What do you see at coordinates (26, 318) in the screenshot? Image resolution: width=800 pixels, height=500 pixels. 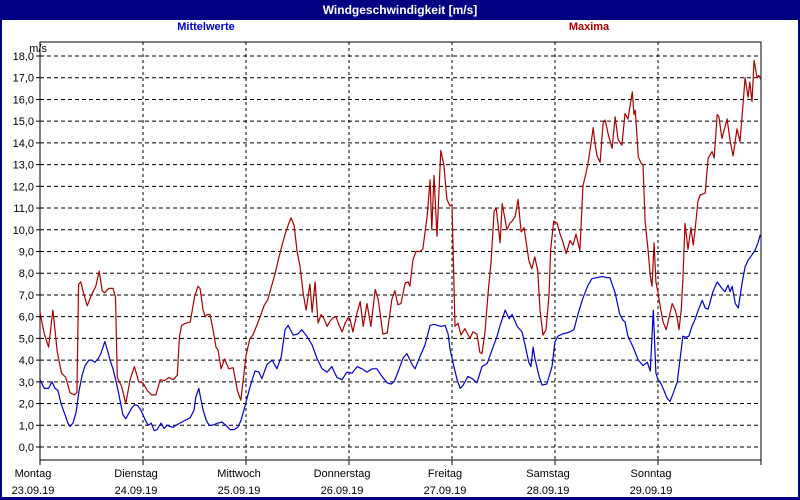 I see `y-tick-label: 6,0` at bounding box center [26, 318].